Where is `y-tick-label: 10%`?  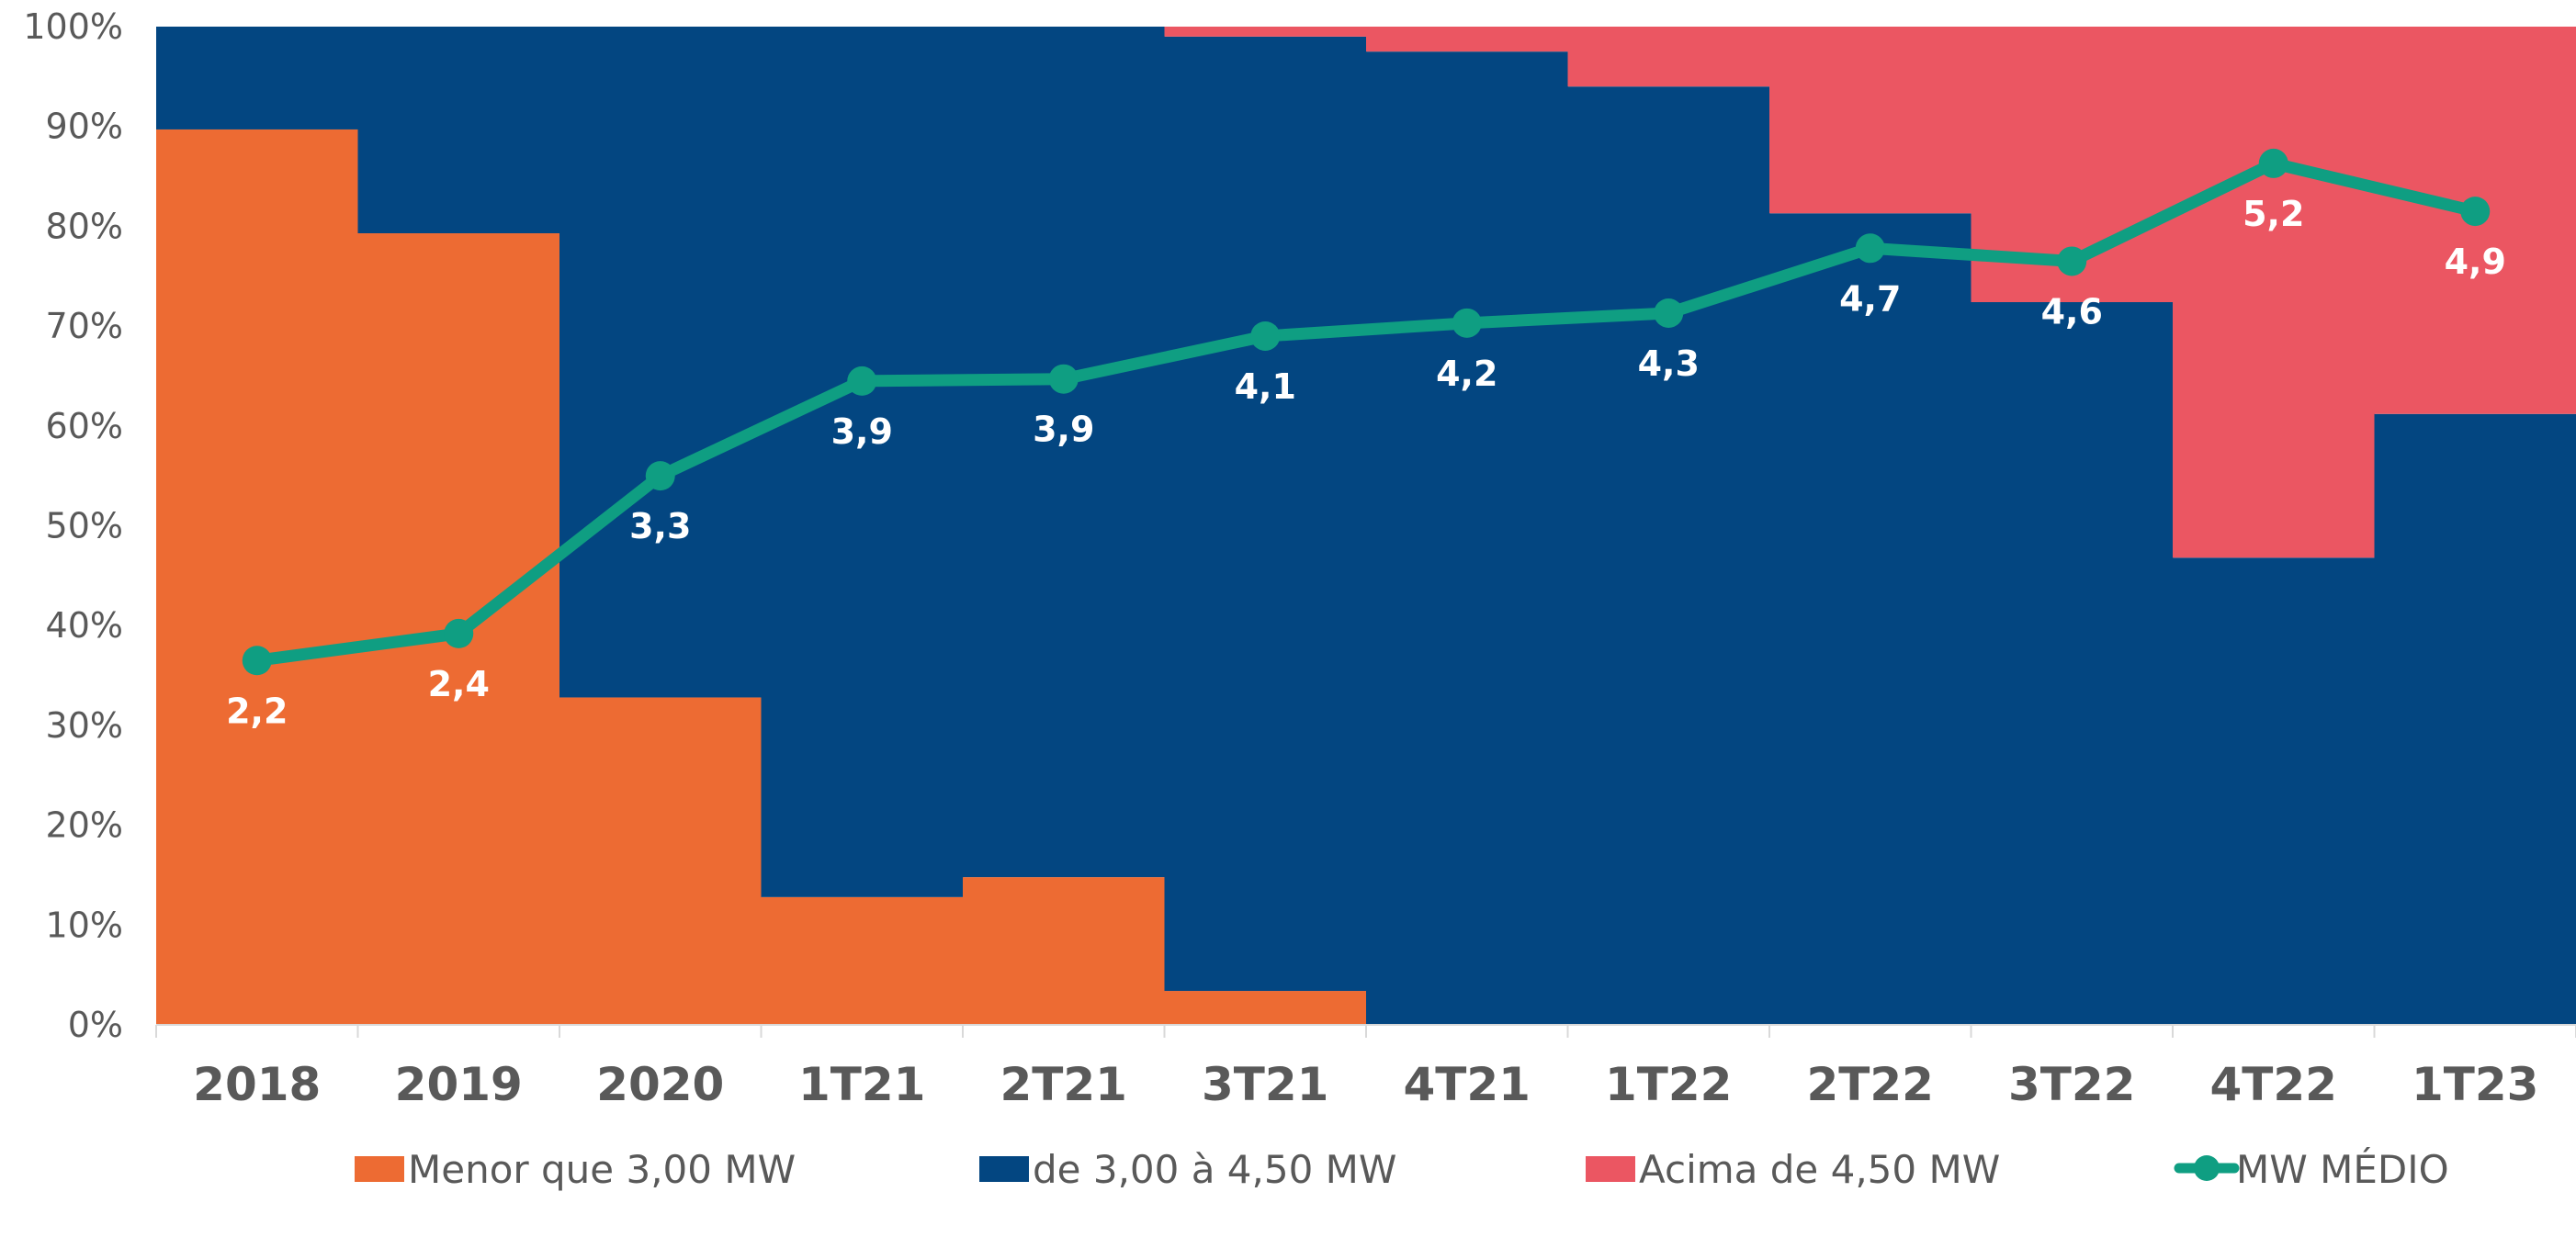 y-tick-label: 10% is located at coordinates (84, 925).